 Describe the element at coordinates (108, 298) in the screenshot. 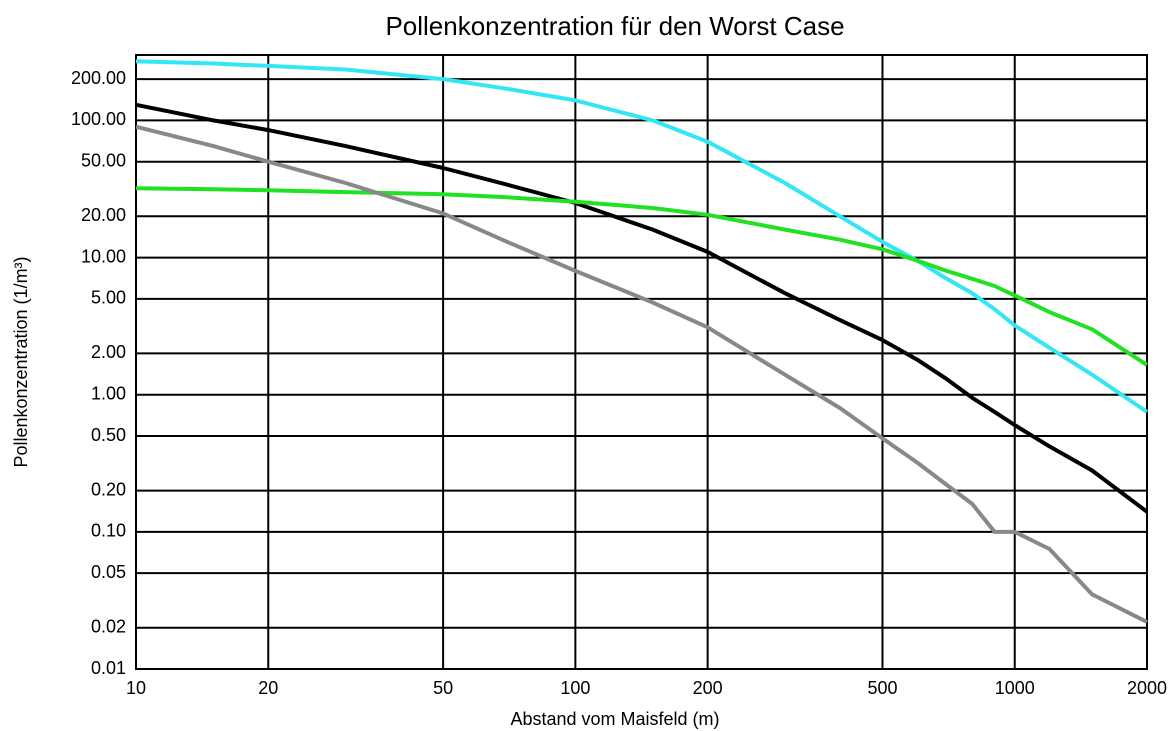

I see `y-tick-label: 5.00` at that location.